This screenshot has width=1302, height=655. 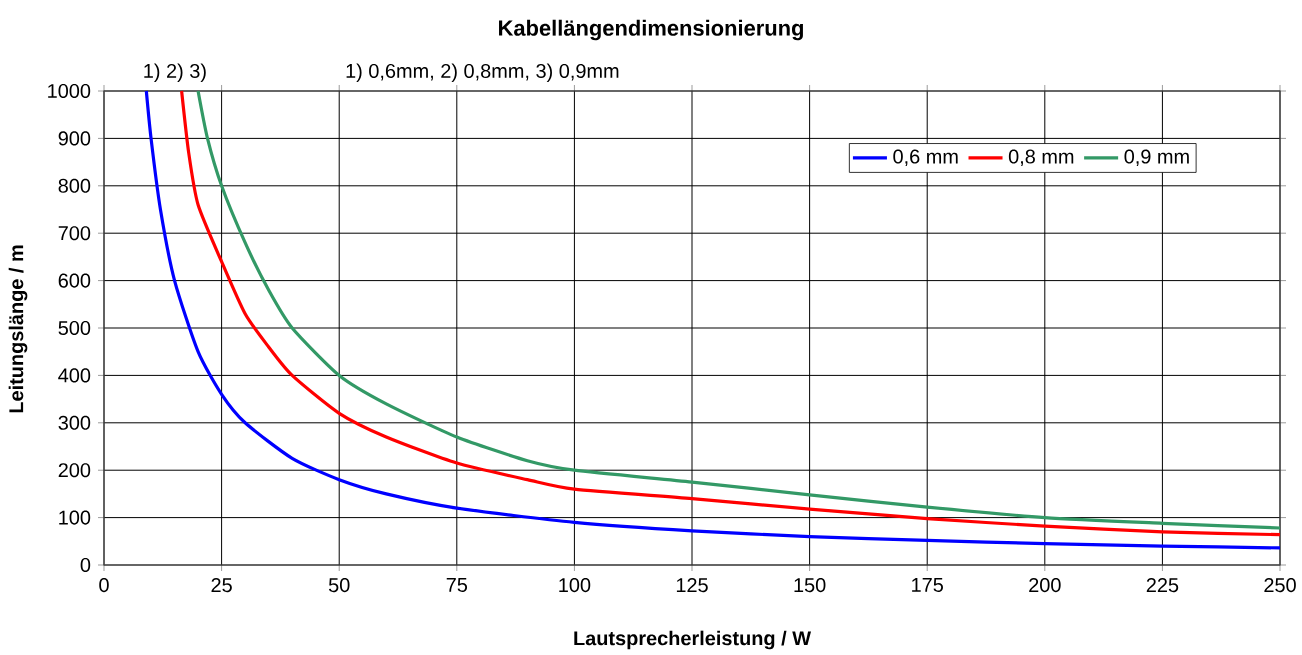 What do you see at coordinates (175, 72) in the screenshot?
I see `text: 1) 2) 3)` at bounding box center [175, 72].